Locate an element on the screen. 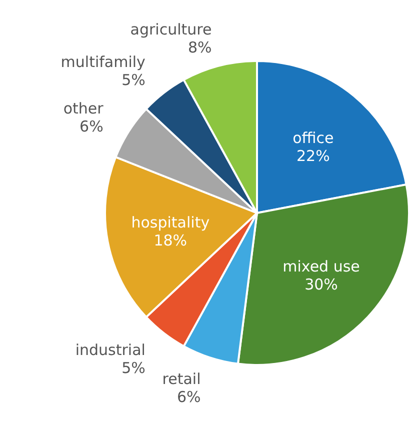  slice-label: mixed use is located at coordinates (321, 266).